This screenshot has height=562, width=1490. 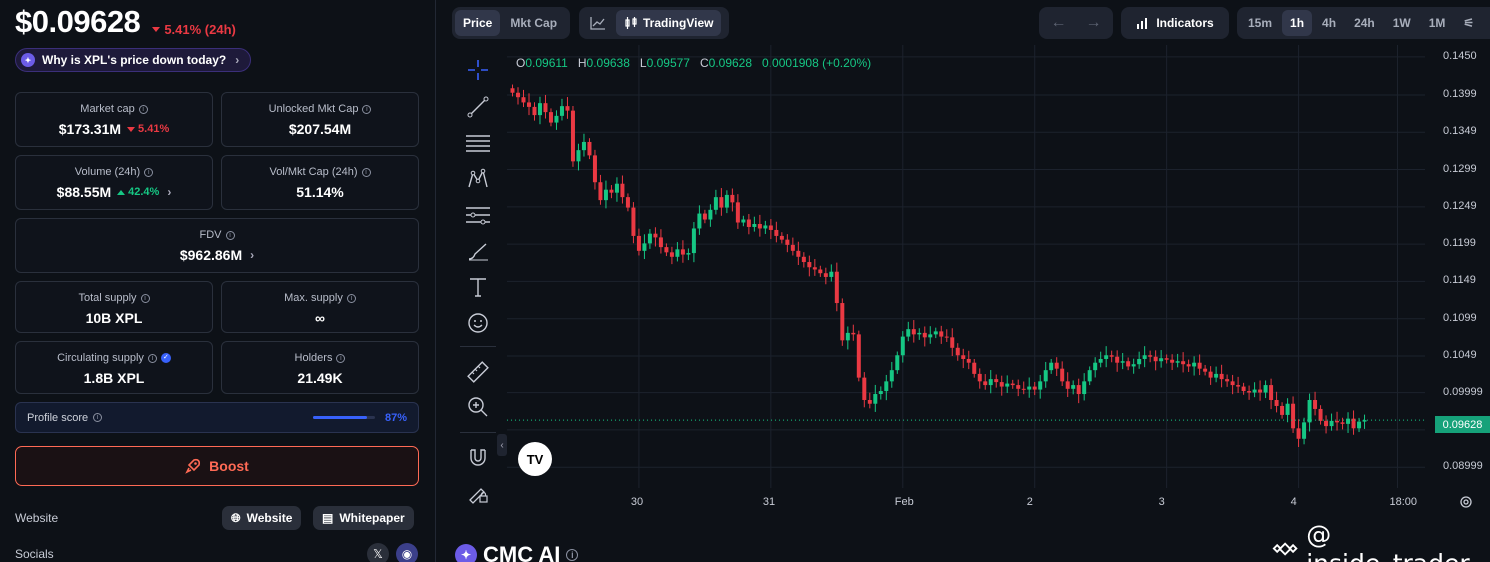 What do you see at coordinates (320, 367) in the screenshot?
I see `holders-card: Holders i 21.49K` at bounding box center [320, 367].